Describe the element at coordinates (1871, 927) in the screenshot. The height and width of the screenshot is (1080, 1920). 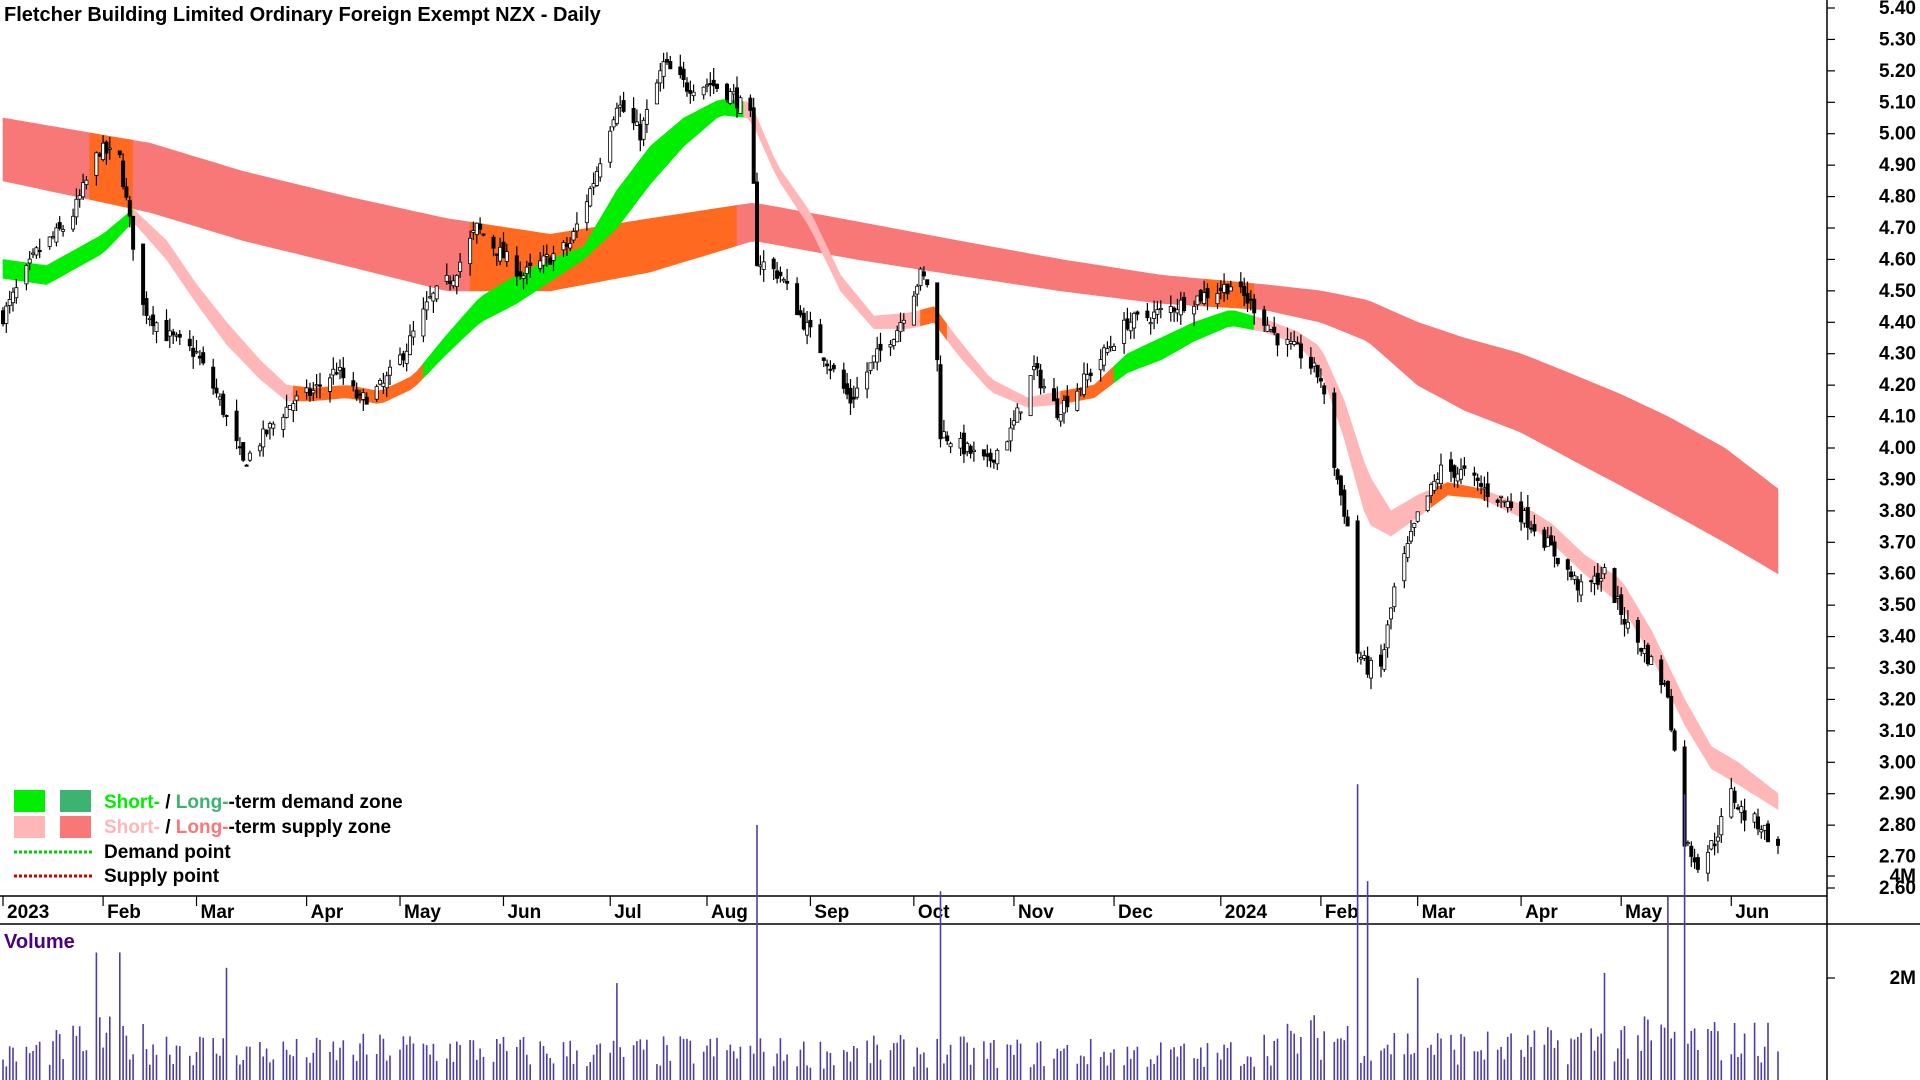
I see `volume-axis: 4M 2M` at that location.